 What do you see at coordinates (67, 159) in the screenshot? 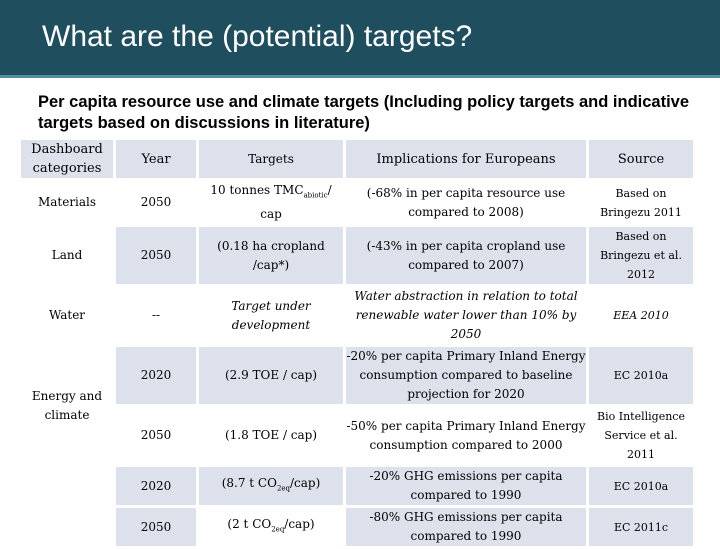
I see `header-dashboard-categories: Dashboard categories` at bounding box center [67, 159].